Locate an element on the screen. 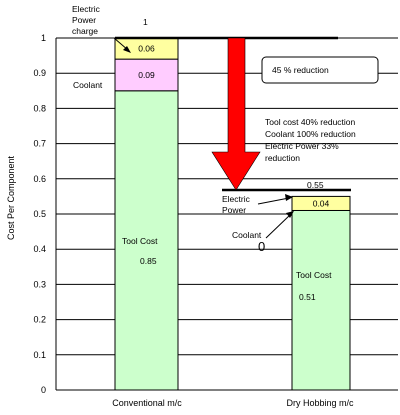  bar2-power-label: Electric is located at coordinates (236, 199).